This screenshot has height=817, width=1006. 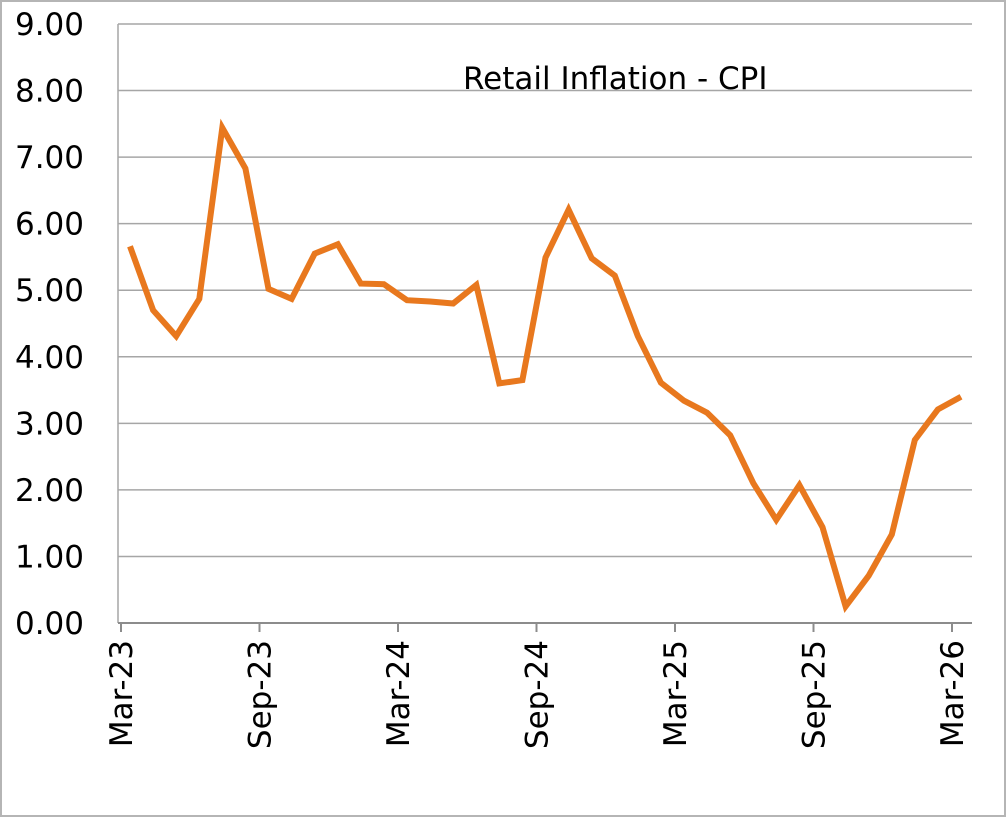 What do you see at coordinates (49, 491) in the screenshot?
I see `y-tick-label: 2.00` at bounding box center [49, 491].